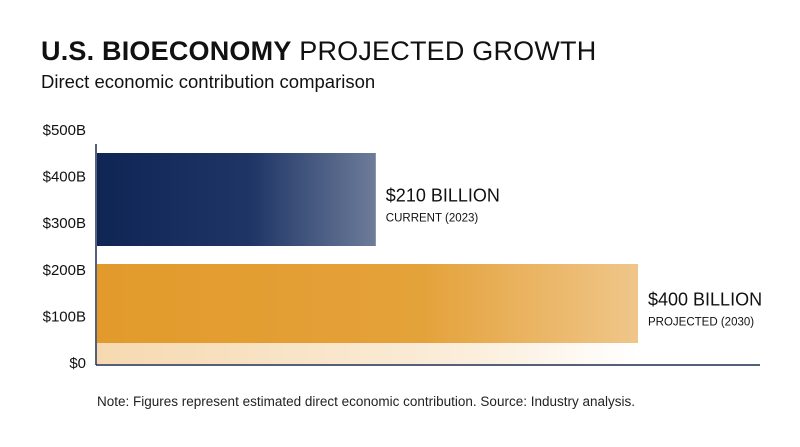  I want to click on chart-subtitle: Direct economic contribution comparison, so click(208, 81).